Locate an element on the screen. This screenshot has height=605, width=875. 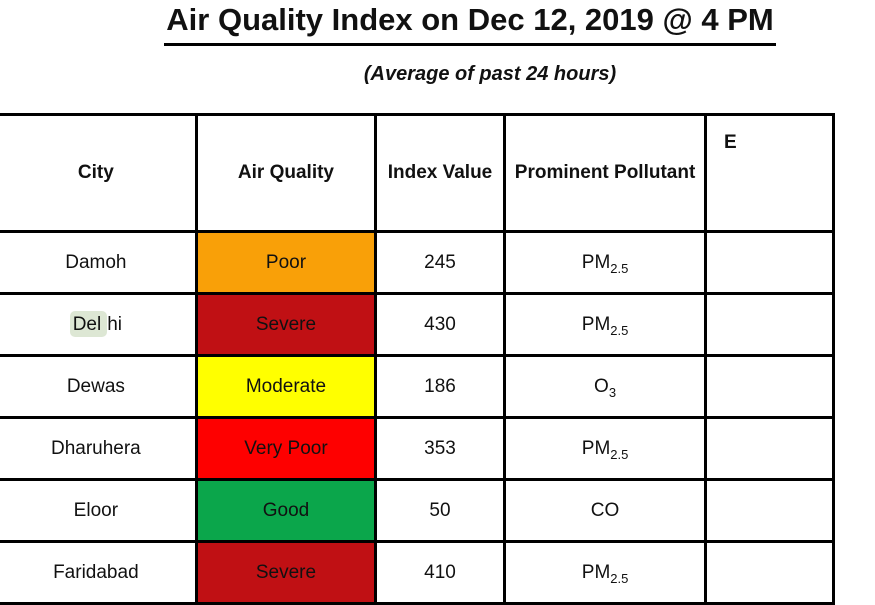
table-row-delhi: Del hi Severe 430 PM2.5 is located at coordinates (417, 324).